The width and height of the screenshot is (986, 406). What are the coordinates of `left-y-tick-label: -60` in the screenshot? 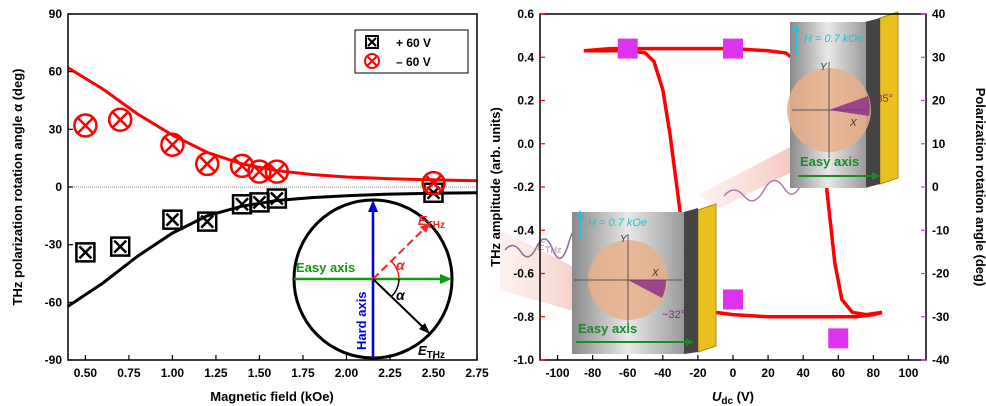 It's located at (54, 302).